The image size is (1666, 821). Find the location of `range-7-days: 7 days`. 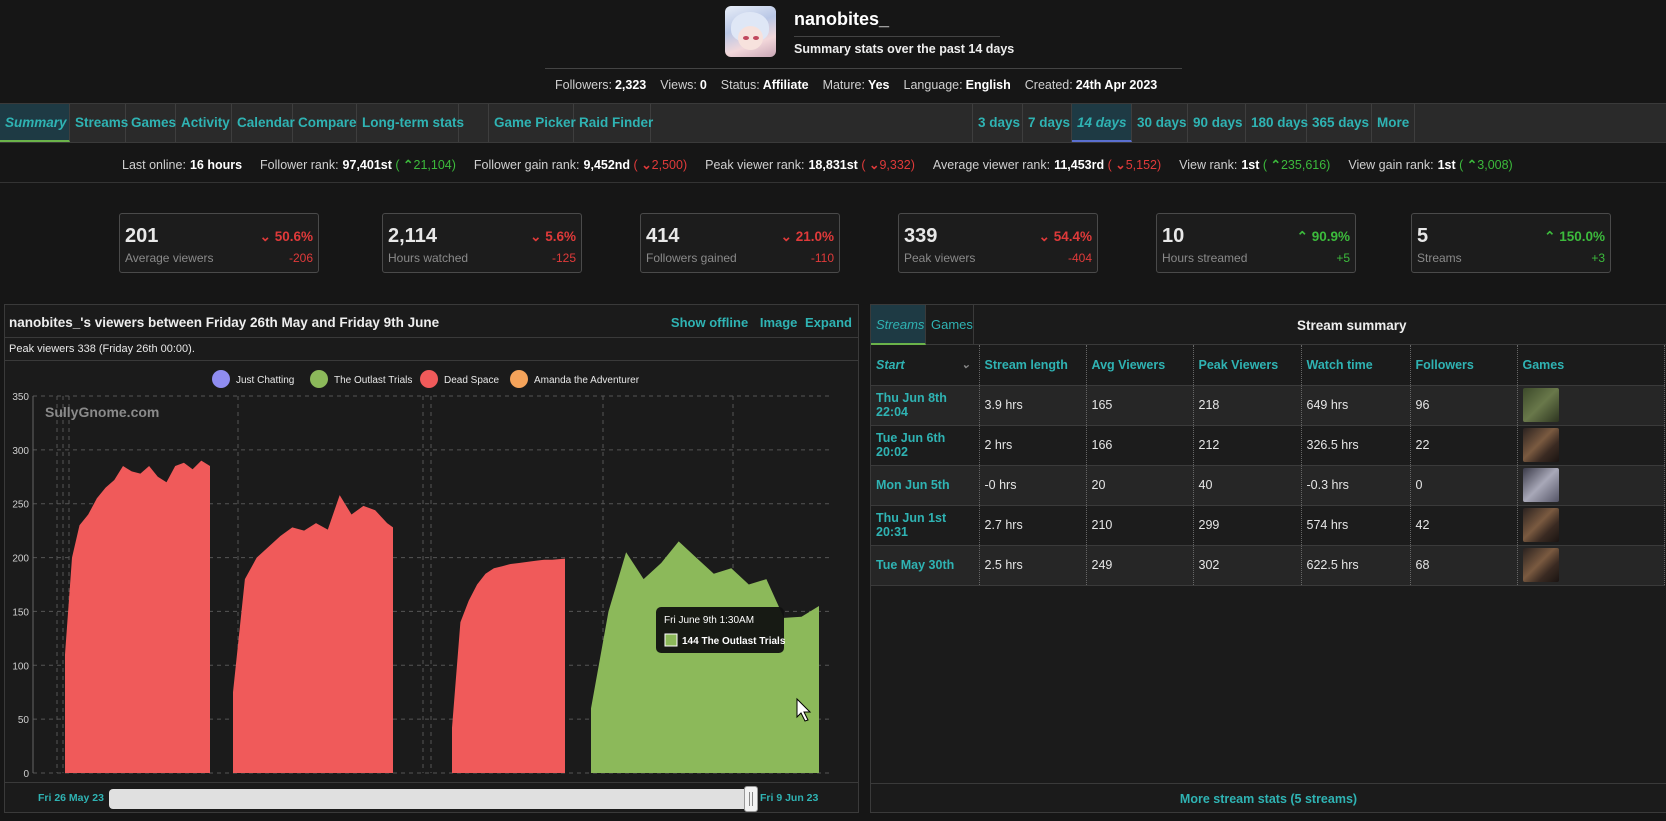

range-7-days: 7 days is located at coordinates (1047, 123).